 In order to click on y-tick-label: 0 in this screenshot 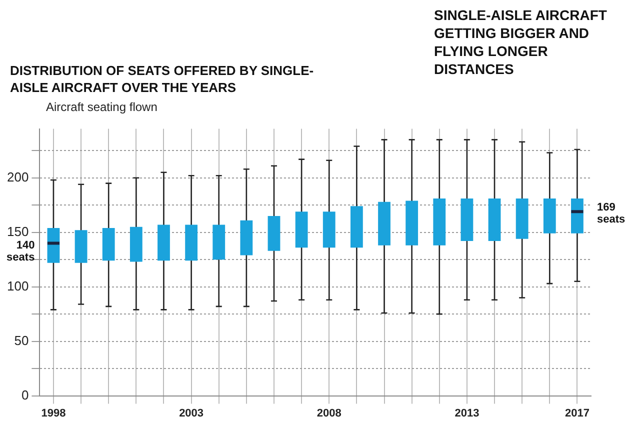, I will do `click(25, 394)`.